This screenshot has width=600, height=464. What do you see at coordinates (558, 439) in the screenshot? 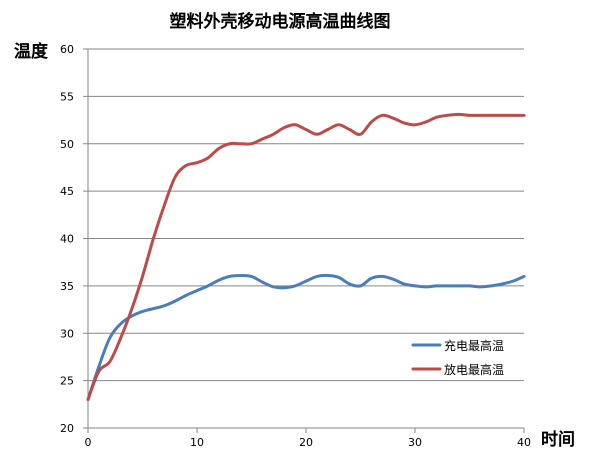
I see `x-axis-title: 时间` at bounding box center [558, 439].